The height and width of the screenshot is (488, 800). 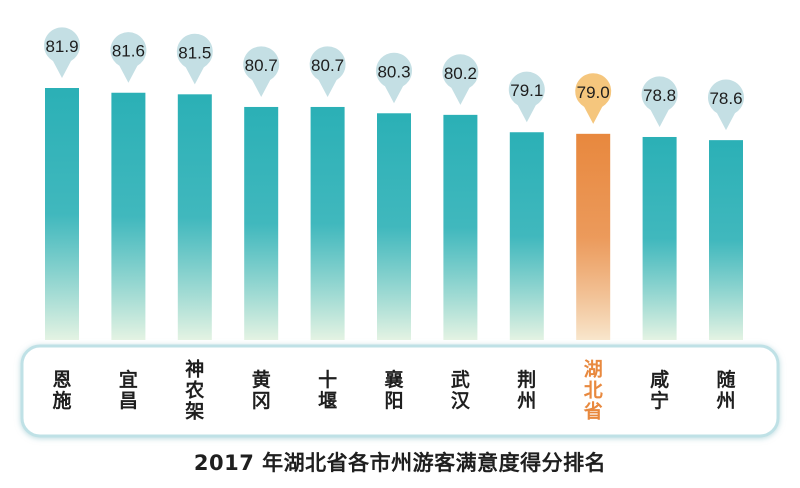 I want to click on bar-武汉, so click(x=460, y=227).